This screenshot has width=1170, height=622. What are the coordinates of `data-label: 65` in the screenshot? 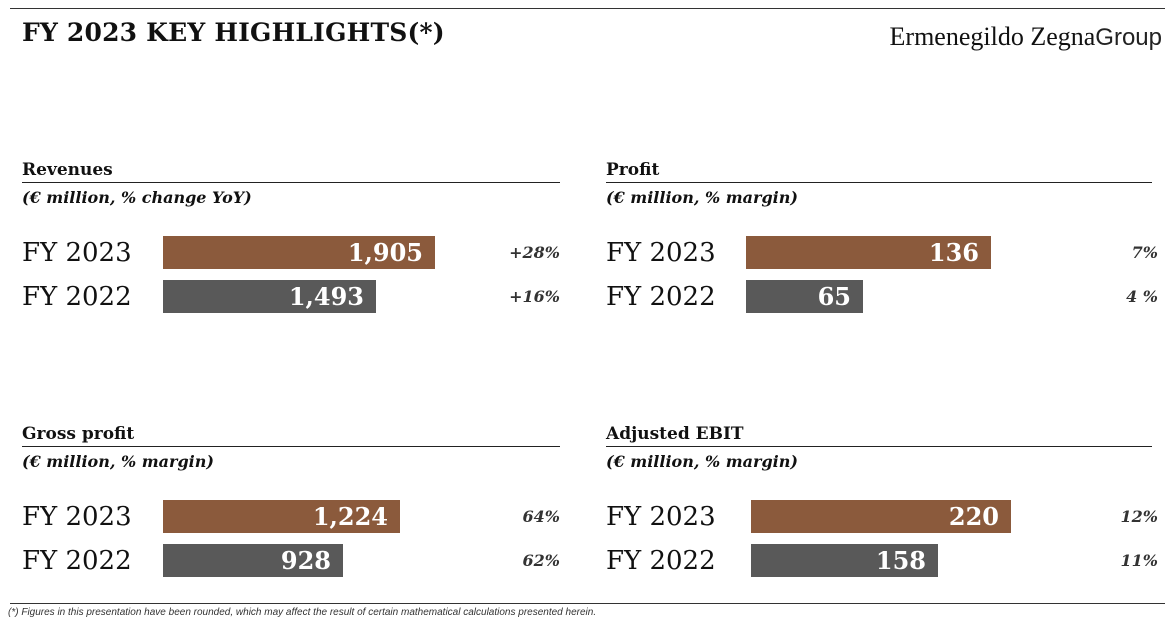 It's located at (834, 296).